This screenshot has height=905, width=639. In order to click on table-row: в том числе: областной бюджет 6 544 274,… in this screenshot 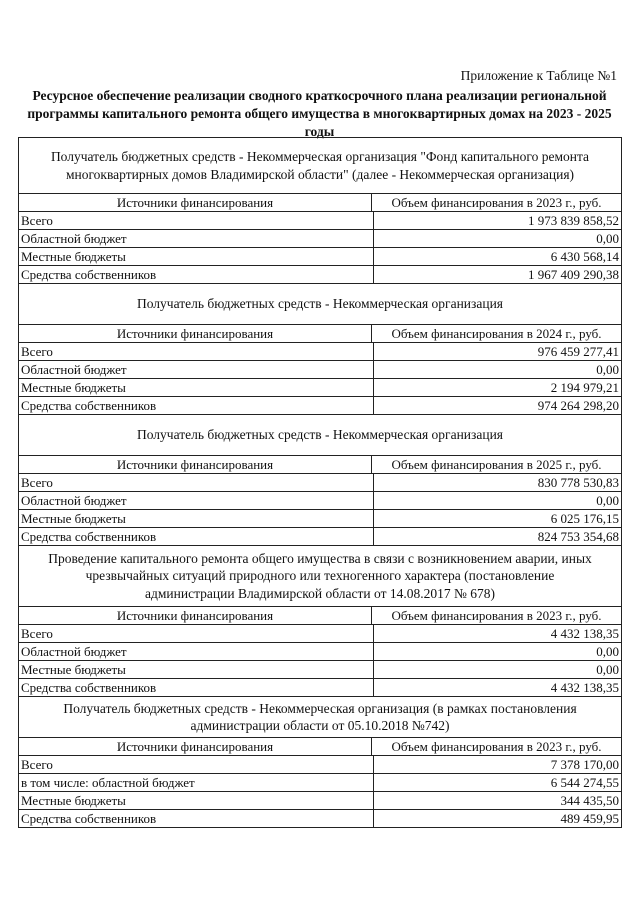, I will do `click(320, 783)`.